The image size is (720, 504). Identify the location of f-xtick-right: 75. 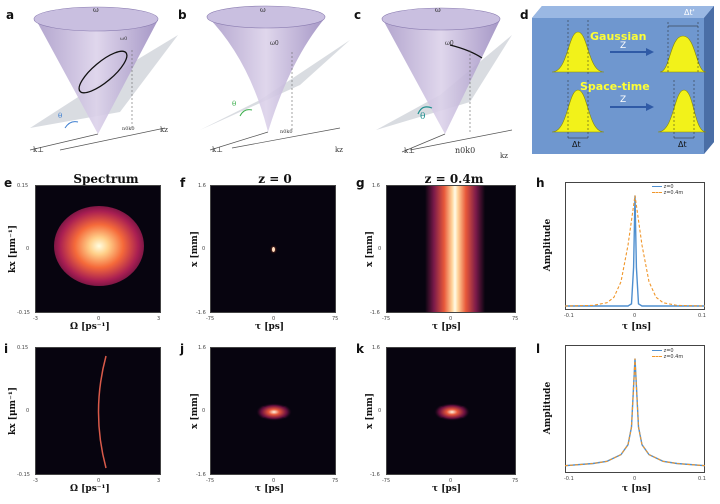
(335, 319).